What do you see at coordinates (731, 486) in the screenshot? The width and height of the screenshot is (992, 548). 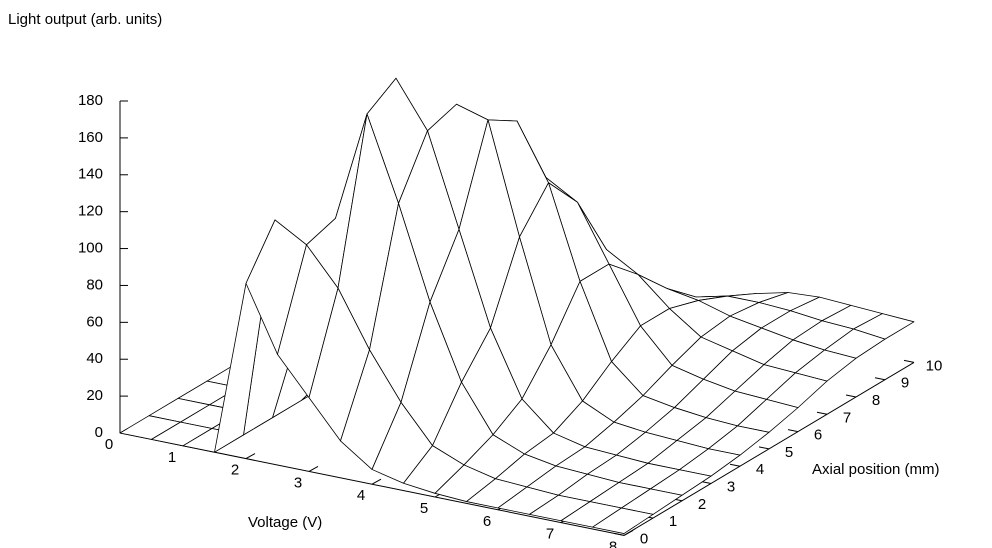 I see `y-tick-label: 3` at bounding box center [731, 486].